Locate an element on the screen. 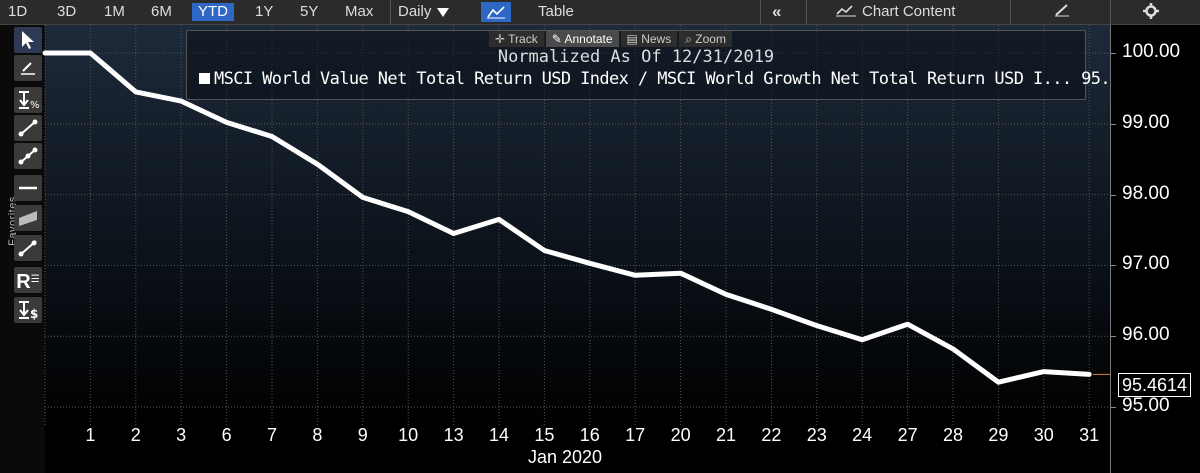 The width and height of the screenshot is (1200, 473). price-change-icon: $ is located at coordinates (28, 310).